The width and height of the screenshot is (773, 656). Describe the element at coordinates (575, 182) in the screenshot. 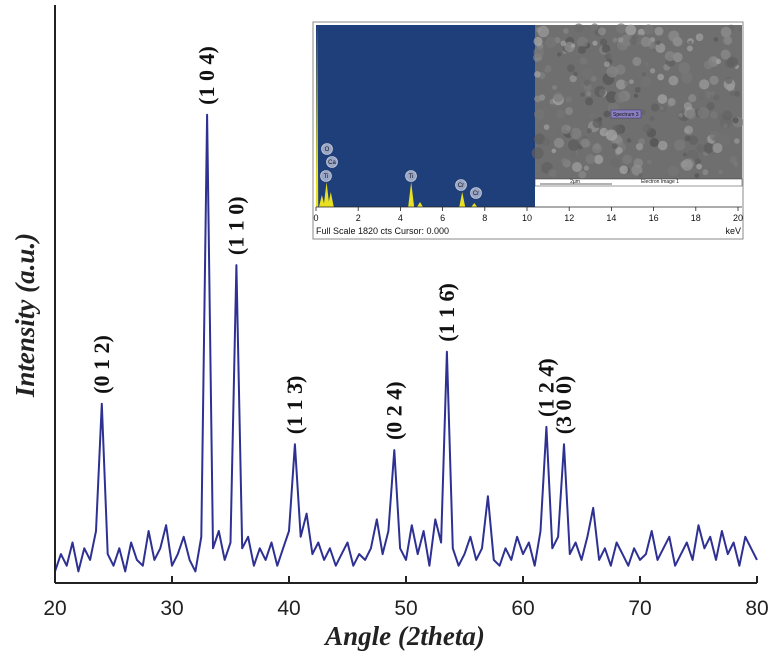

I see `scale-bar-label: 2µm` at that location.